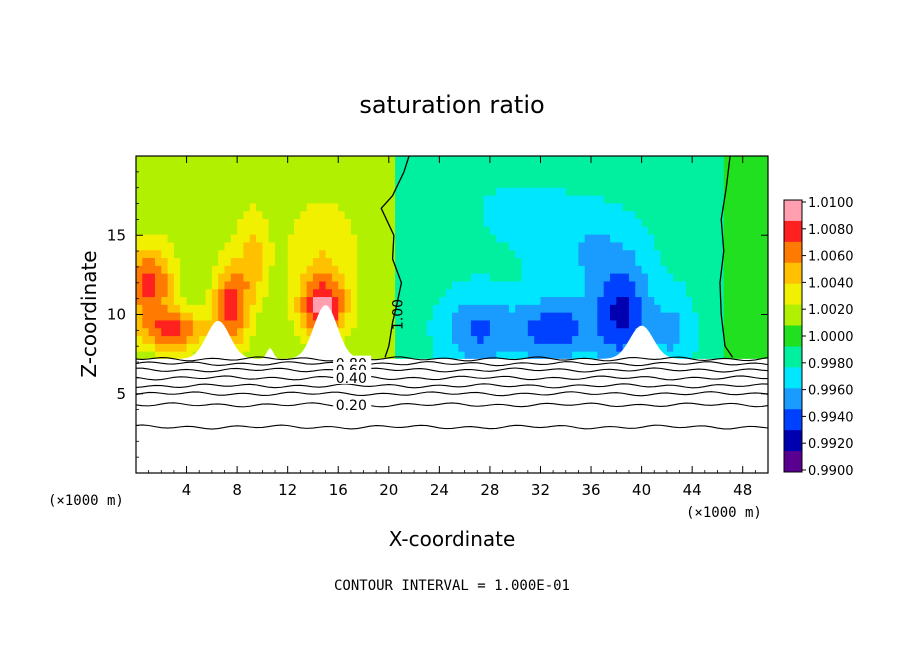 The width and height of the screenshot is (904, 654). I want to click on colorbar-band, so click(793, 336).